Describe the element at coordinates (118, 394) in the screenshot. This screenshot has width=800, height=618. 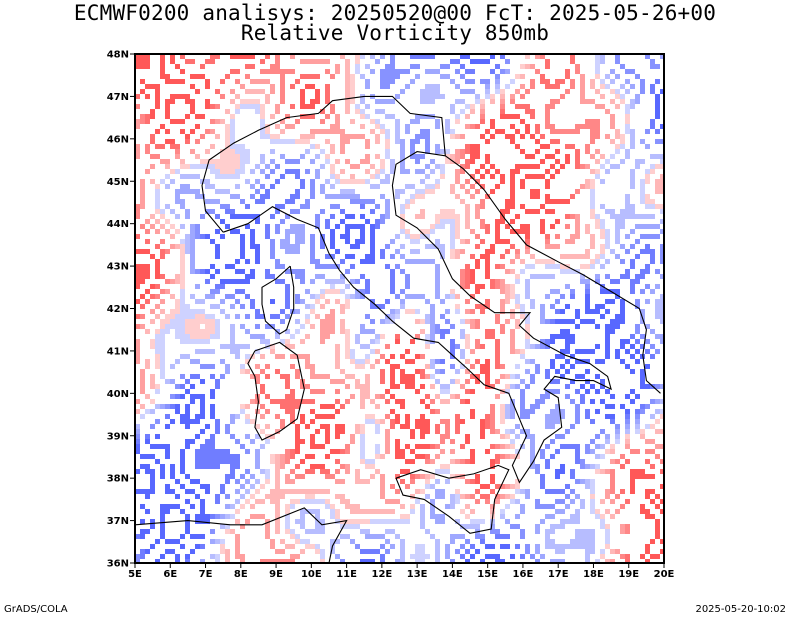
I see `lat-tick-label: 40N` at that location.